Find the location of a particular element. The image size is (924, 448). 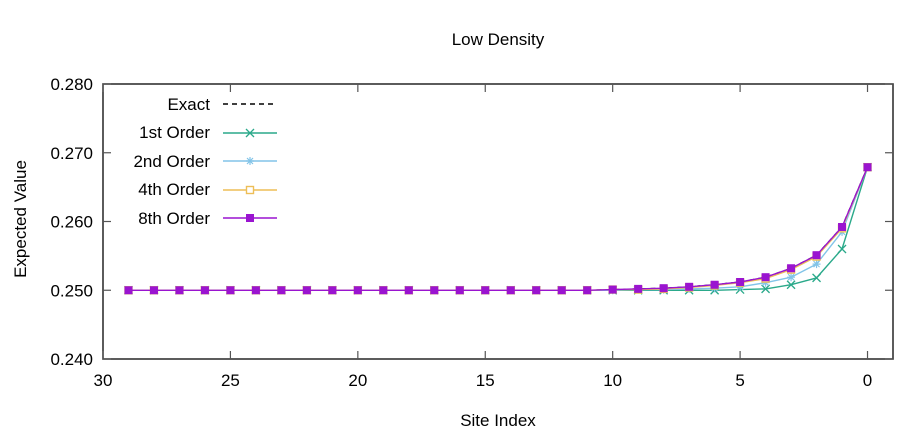

legend-label: 1st Order is located at coordinates (174, 133).